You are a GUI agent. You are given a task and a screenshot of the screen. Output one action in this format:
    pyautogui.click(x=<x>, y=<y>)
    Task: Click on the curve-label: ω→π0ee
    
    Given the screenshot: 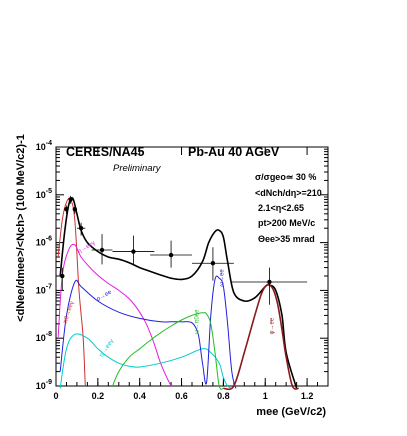 What is the action you would take?
    pyautogui.click(x=197, y=321)
    